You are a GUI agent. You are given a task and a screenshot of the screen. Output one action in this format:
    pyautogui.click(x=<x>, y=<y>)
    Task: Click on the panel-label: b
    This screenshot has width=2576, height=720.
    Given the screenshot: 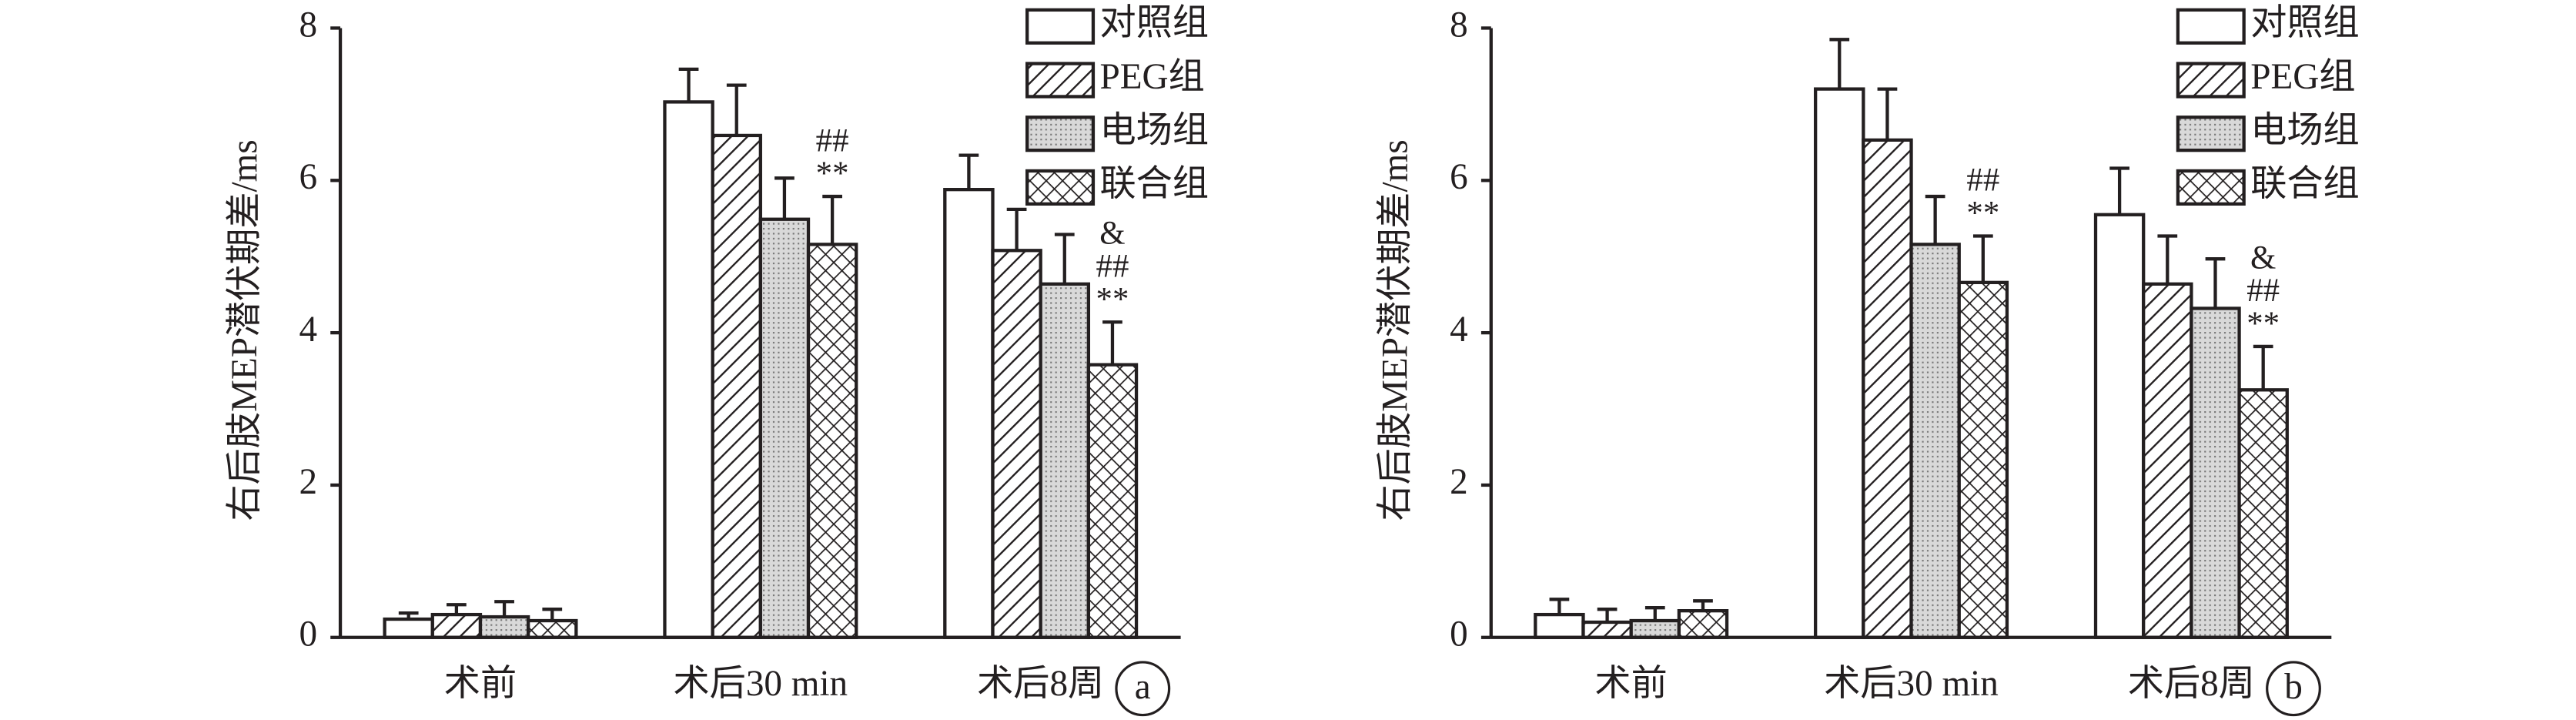 What is the action you would take?
    pyautogui.click(x=2293, y=687)
    